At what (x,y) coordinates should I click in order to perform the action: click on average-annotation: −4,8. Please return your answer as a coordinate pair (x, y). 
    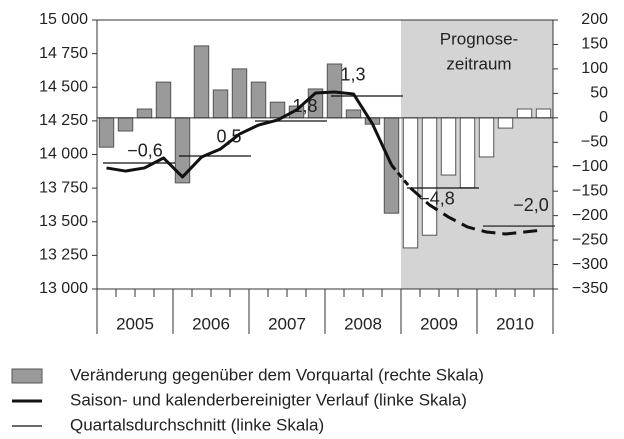
    Looking at the image, I should click on (437, 199).